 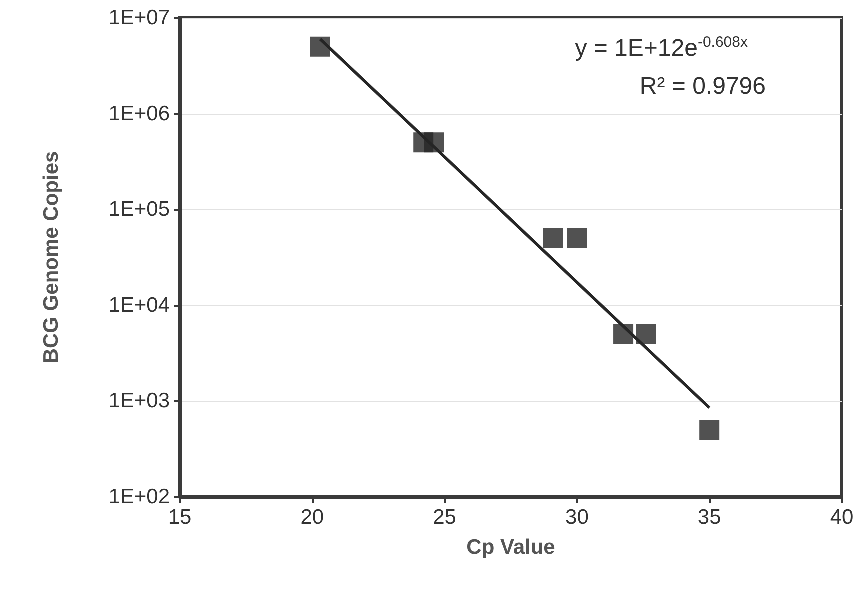 What do you see at coordinates (702, 87) in the screenshot?
I see `annotation: R² = 0.9796` at bounding box center [702, 87].